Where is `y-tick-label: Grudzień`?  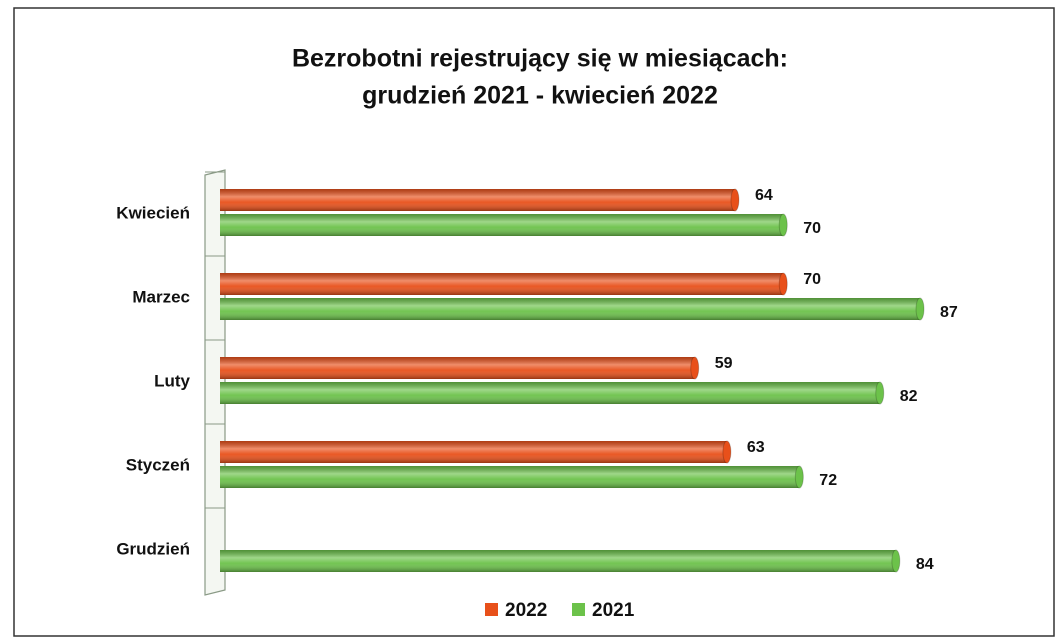
y-tick-label: Grudzień is located at coordinates (153, 548).